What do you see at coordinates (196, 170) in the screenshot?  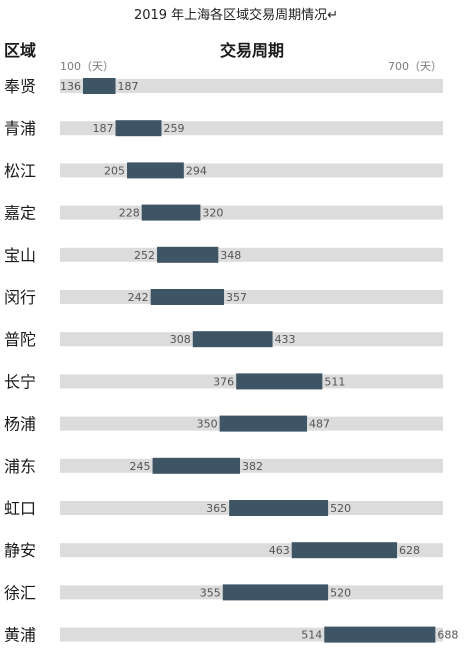 I see `max-value-label: 294` at bounding box center [196, 170].